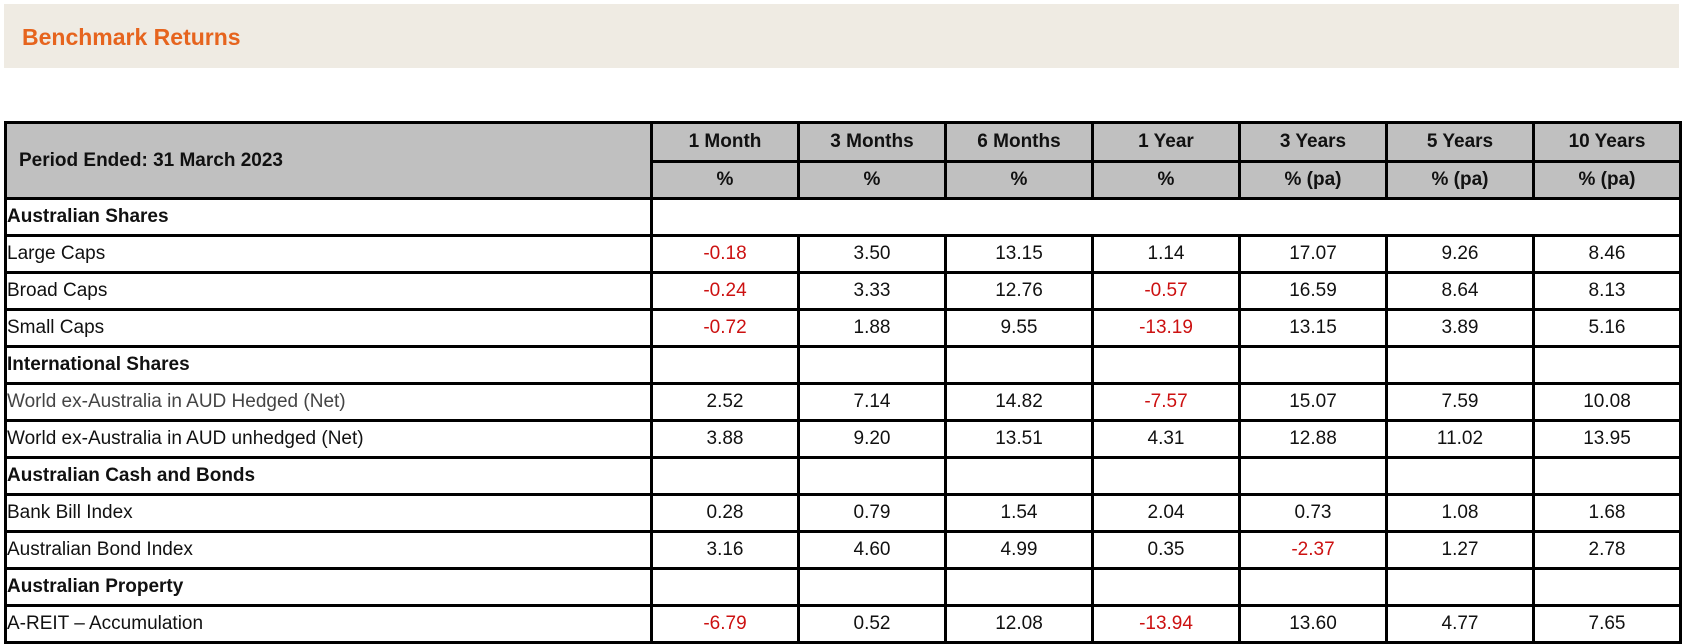 Image resolution: width=1683 pixels, height=644 pixels. Describe the element at coordinates (872, 439) in the screenshot. I see `value-cell: 9.20` at that location.